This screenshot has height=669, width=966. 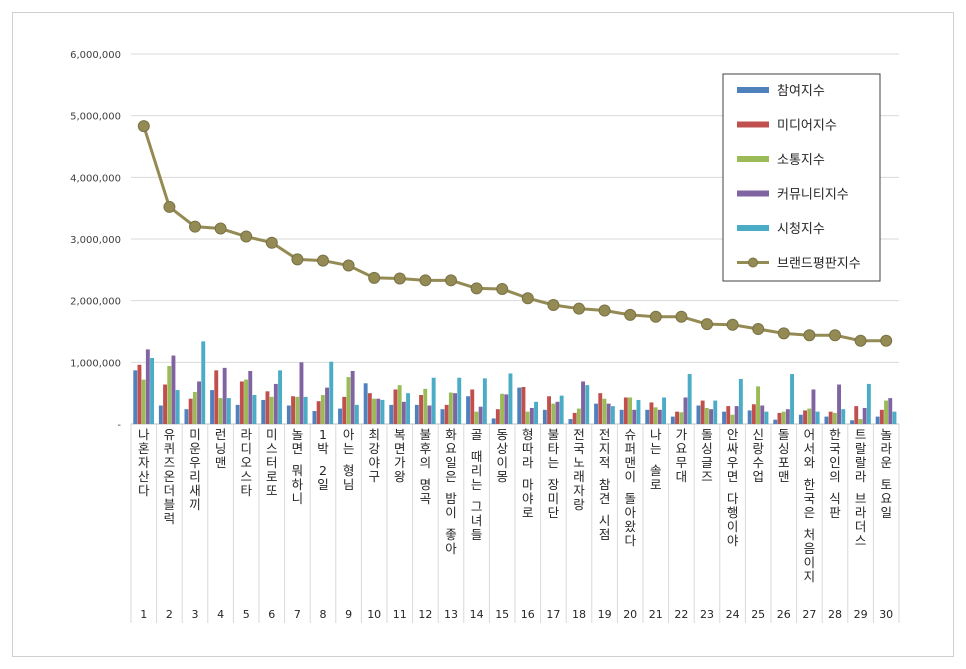 I want to click on legend-label: 커뮤니티지수, so click(x=813, y=195).